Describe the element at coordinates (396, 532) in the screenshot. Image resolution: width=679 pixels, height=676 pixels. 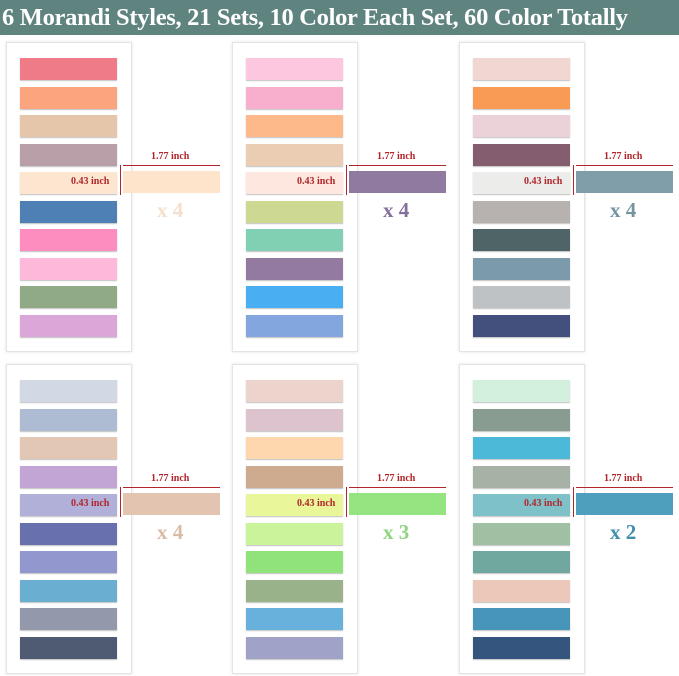
I see `quantity-multiplier: x 3` at that location.